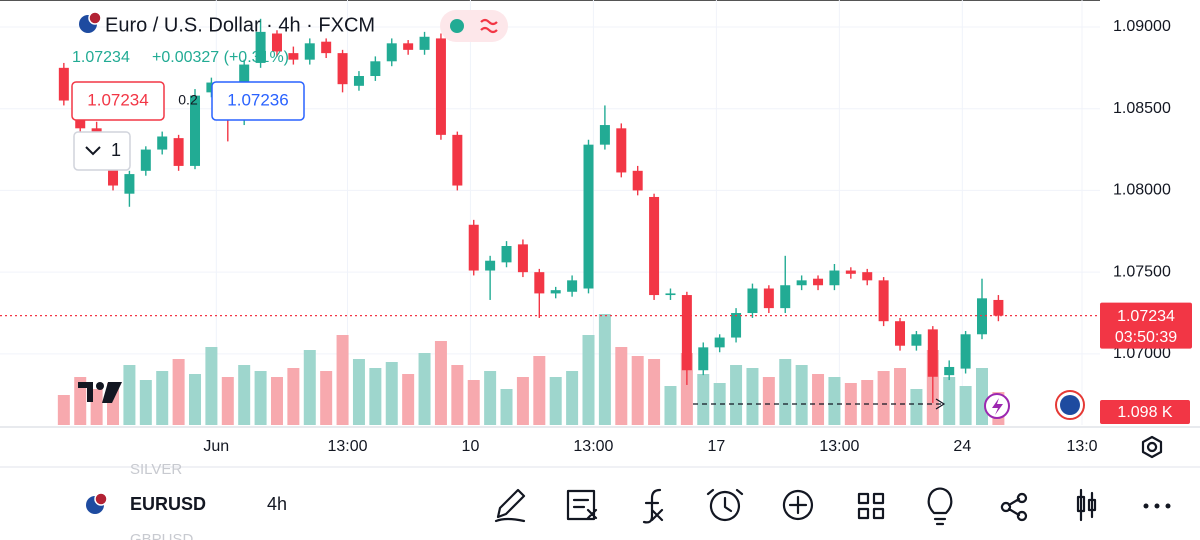 The width and height of the screenshot is (1200, 540). I want to click on lightning-icon, so click(997, 406).